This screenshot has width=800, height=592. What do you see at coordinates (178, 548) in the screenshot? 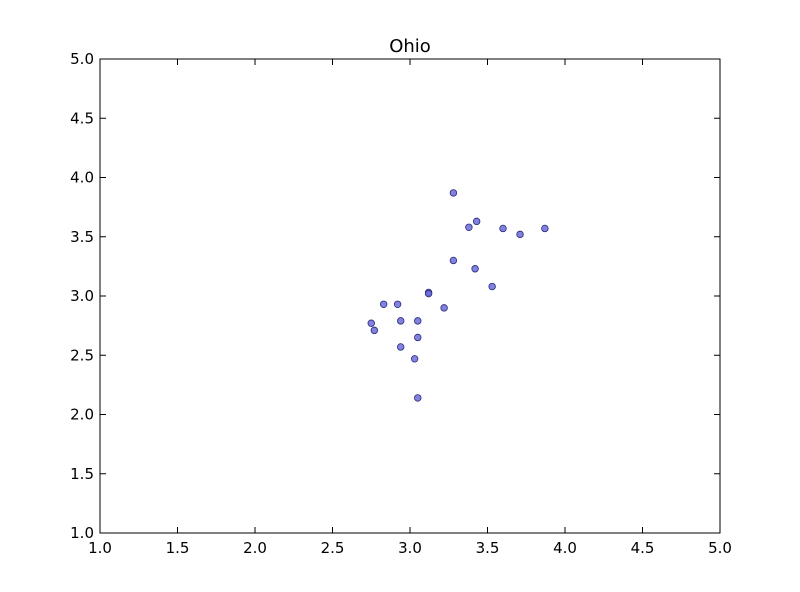
I see `x-tick-label: 1.5` at bounding box center [178, 548].